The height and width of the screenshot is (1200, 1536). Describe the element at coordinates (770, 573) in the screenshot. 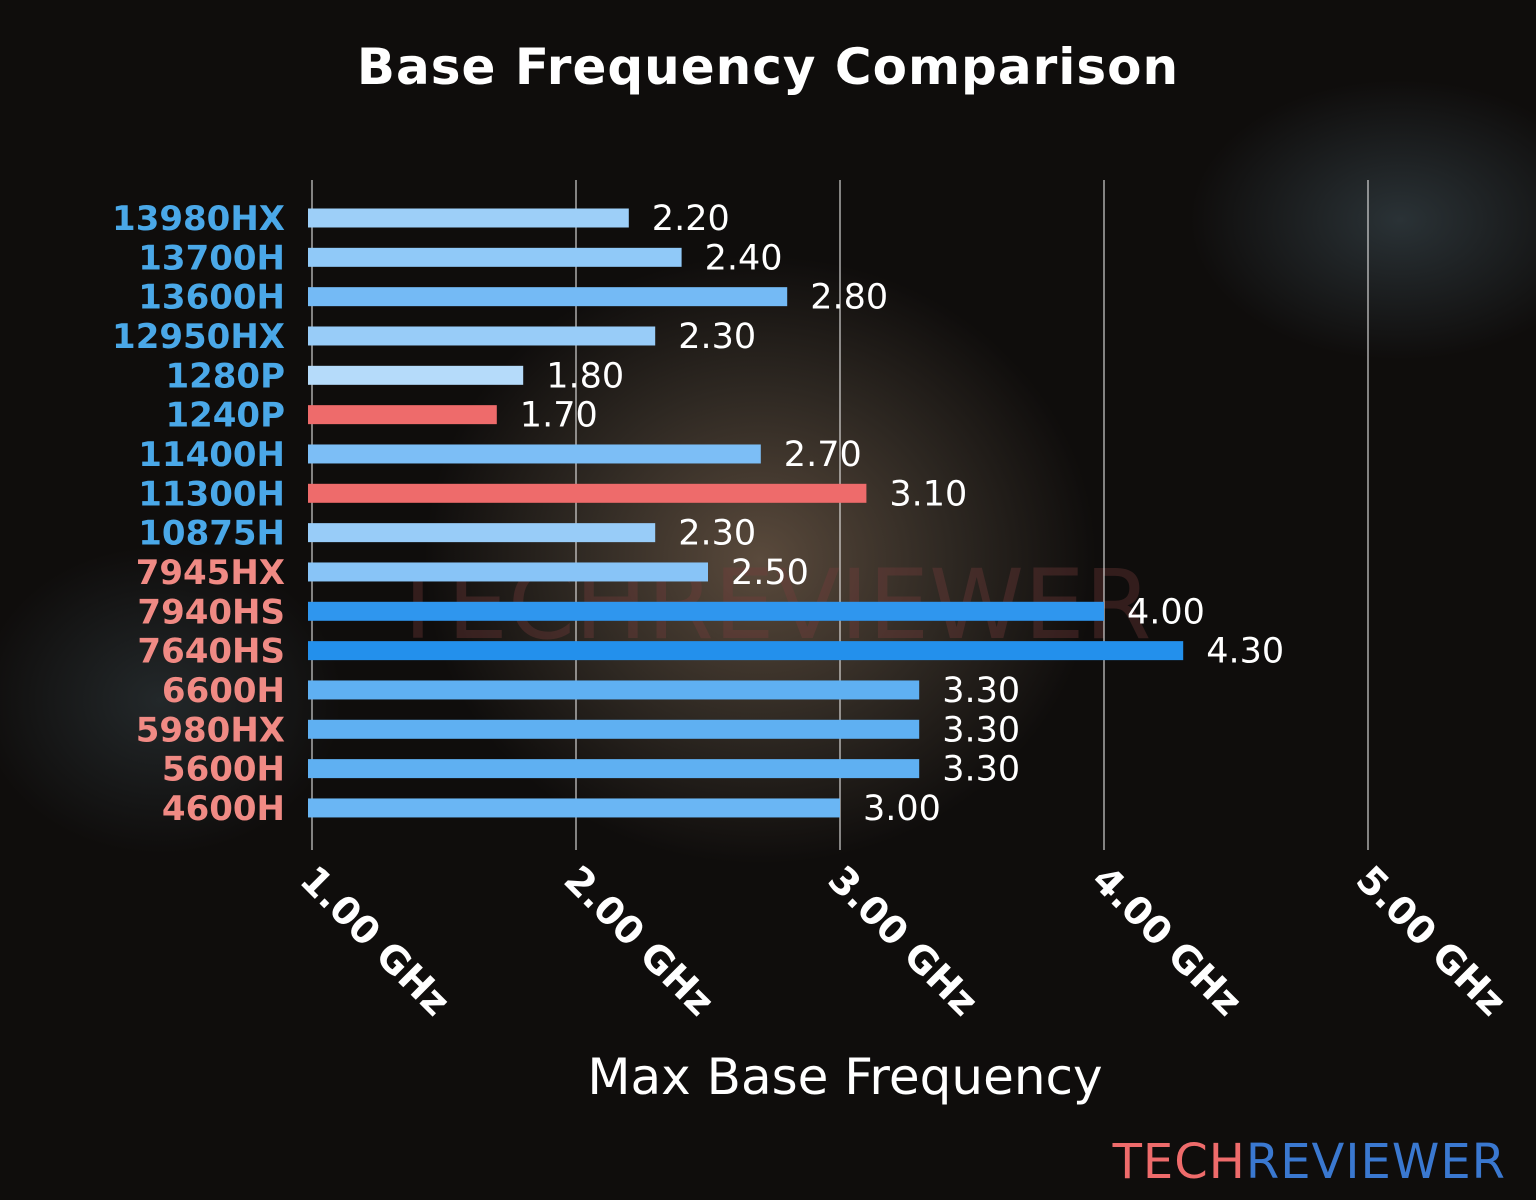

I see `data-label: 2.50` at that location.